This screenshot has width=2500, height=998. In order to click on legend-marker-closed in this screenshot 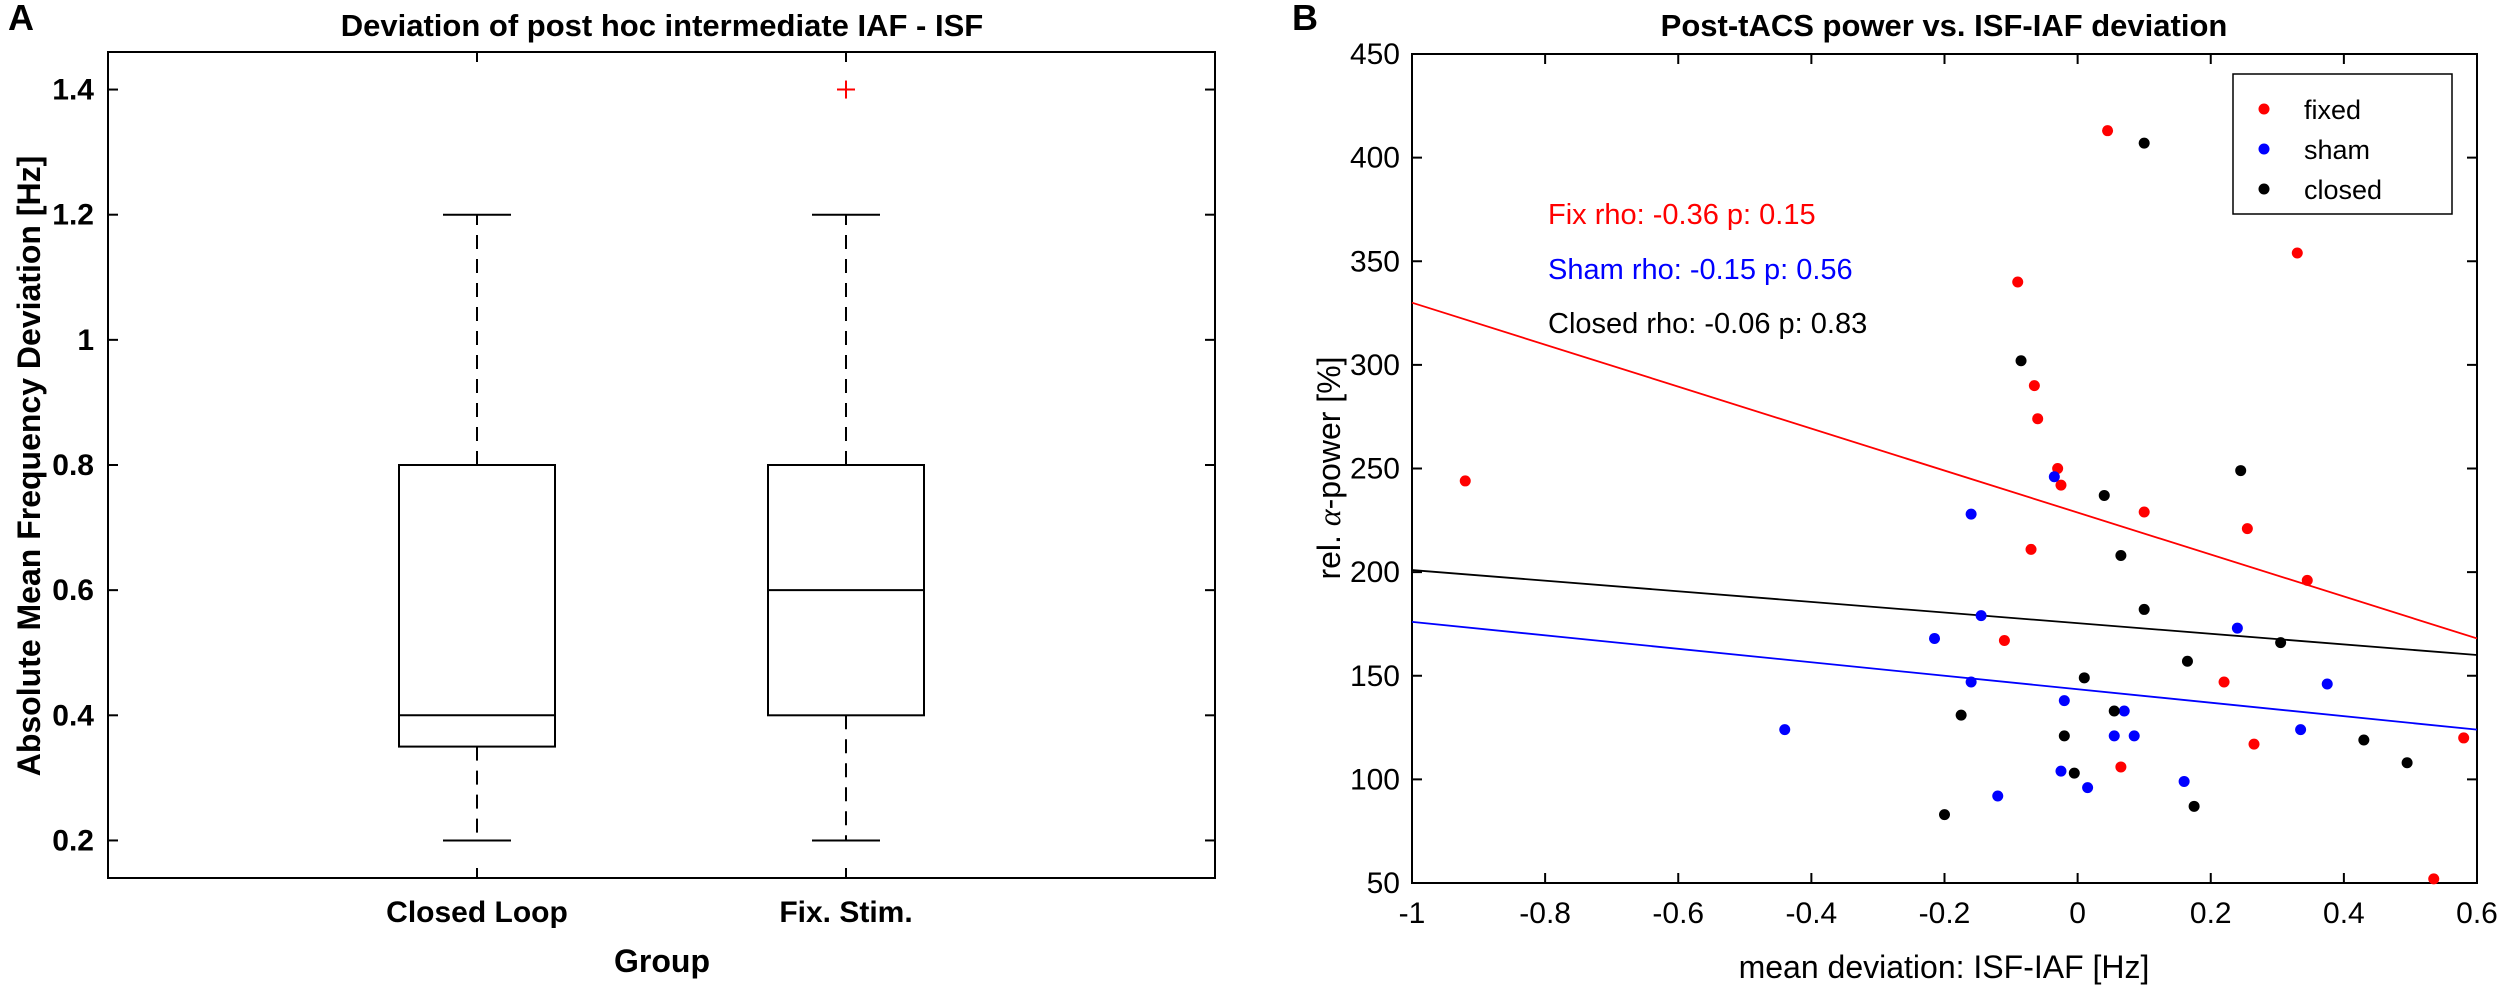, I will do `click(2264, 189)`.